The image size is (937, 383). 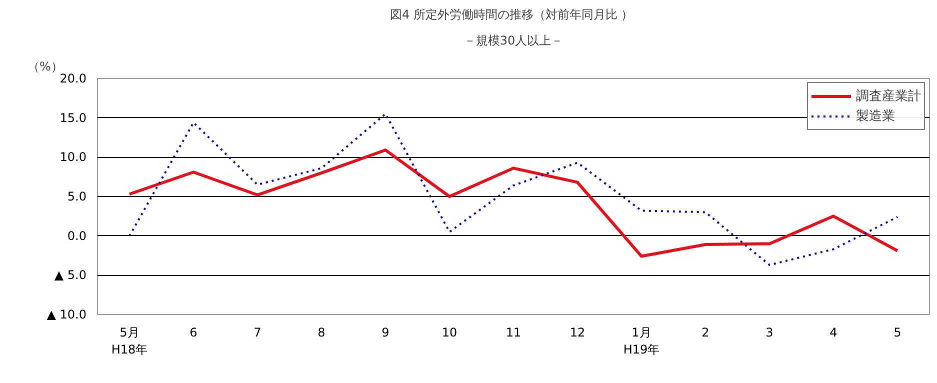 I want to click on x-tick-label: 9, so click(x=386, y=333).